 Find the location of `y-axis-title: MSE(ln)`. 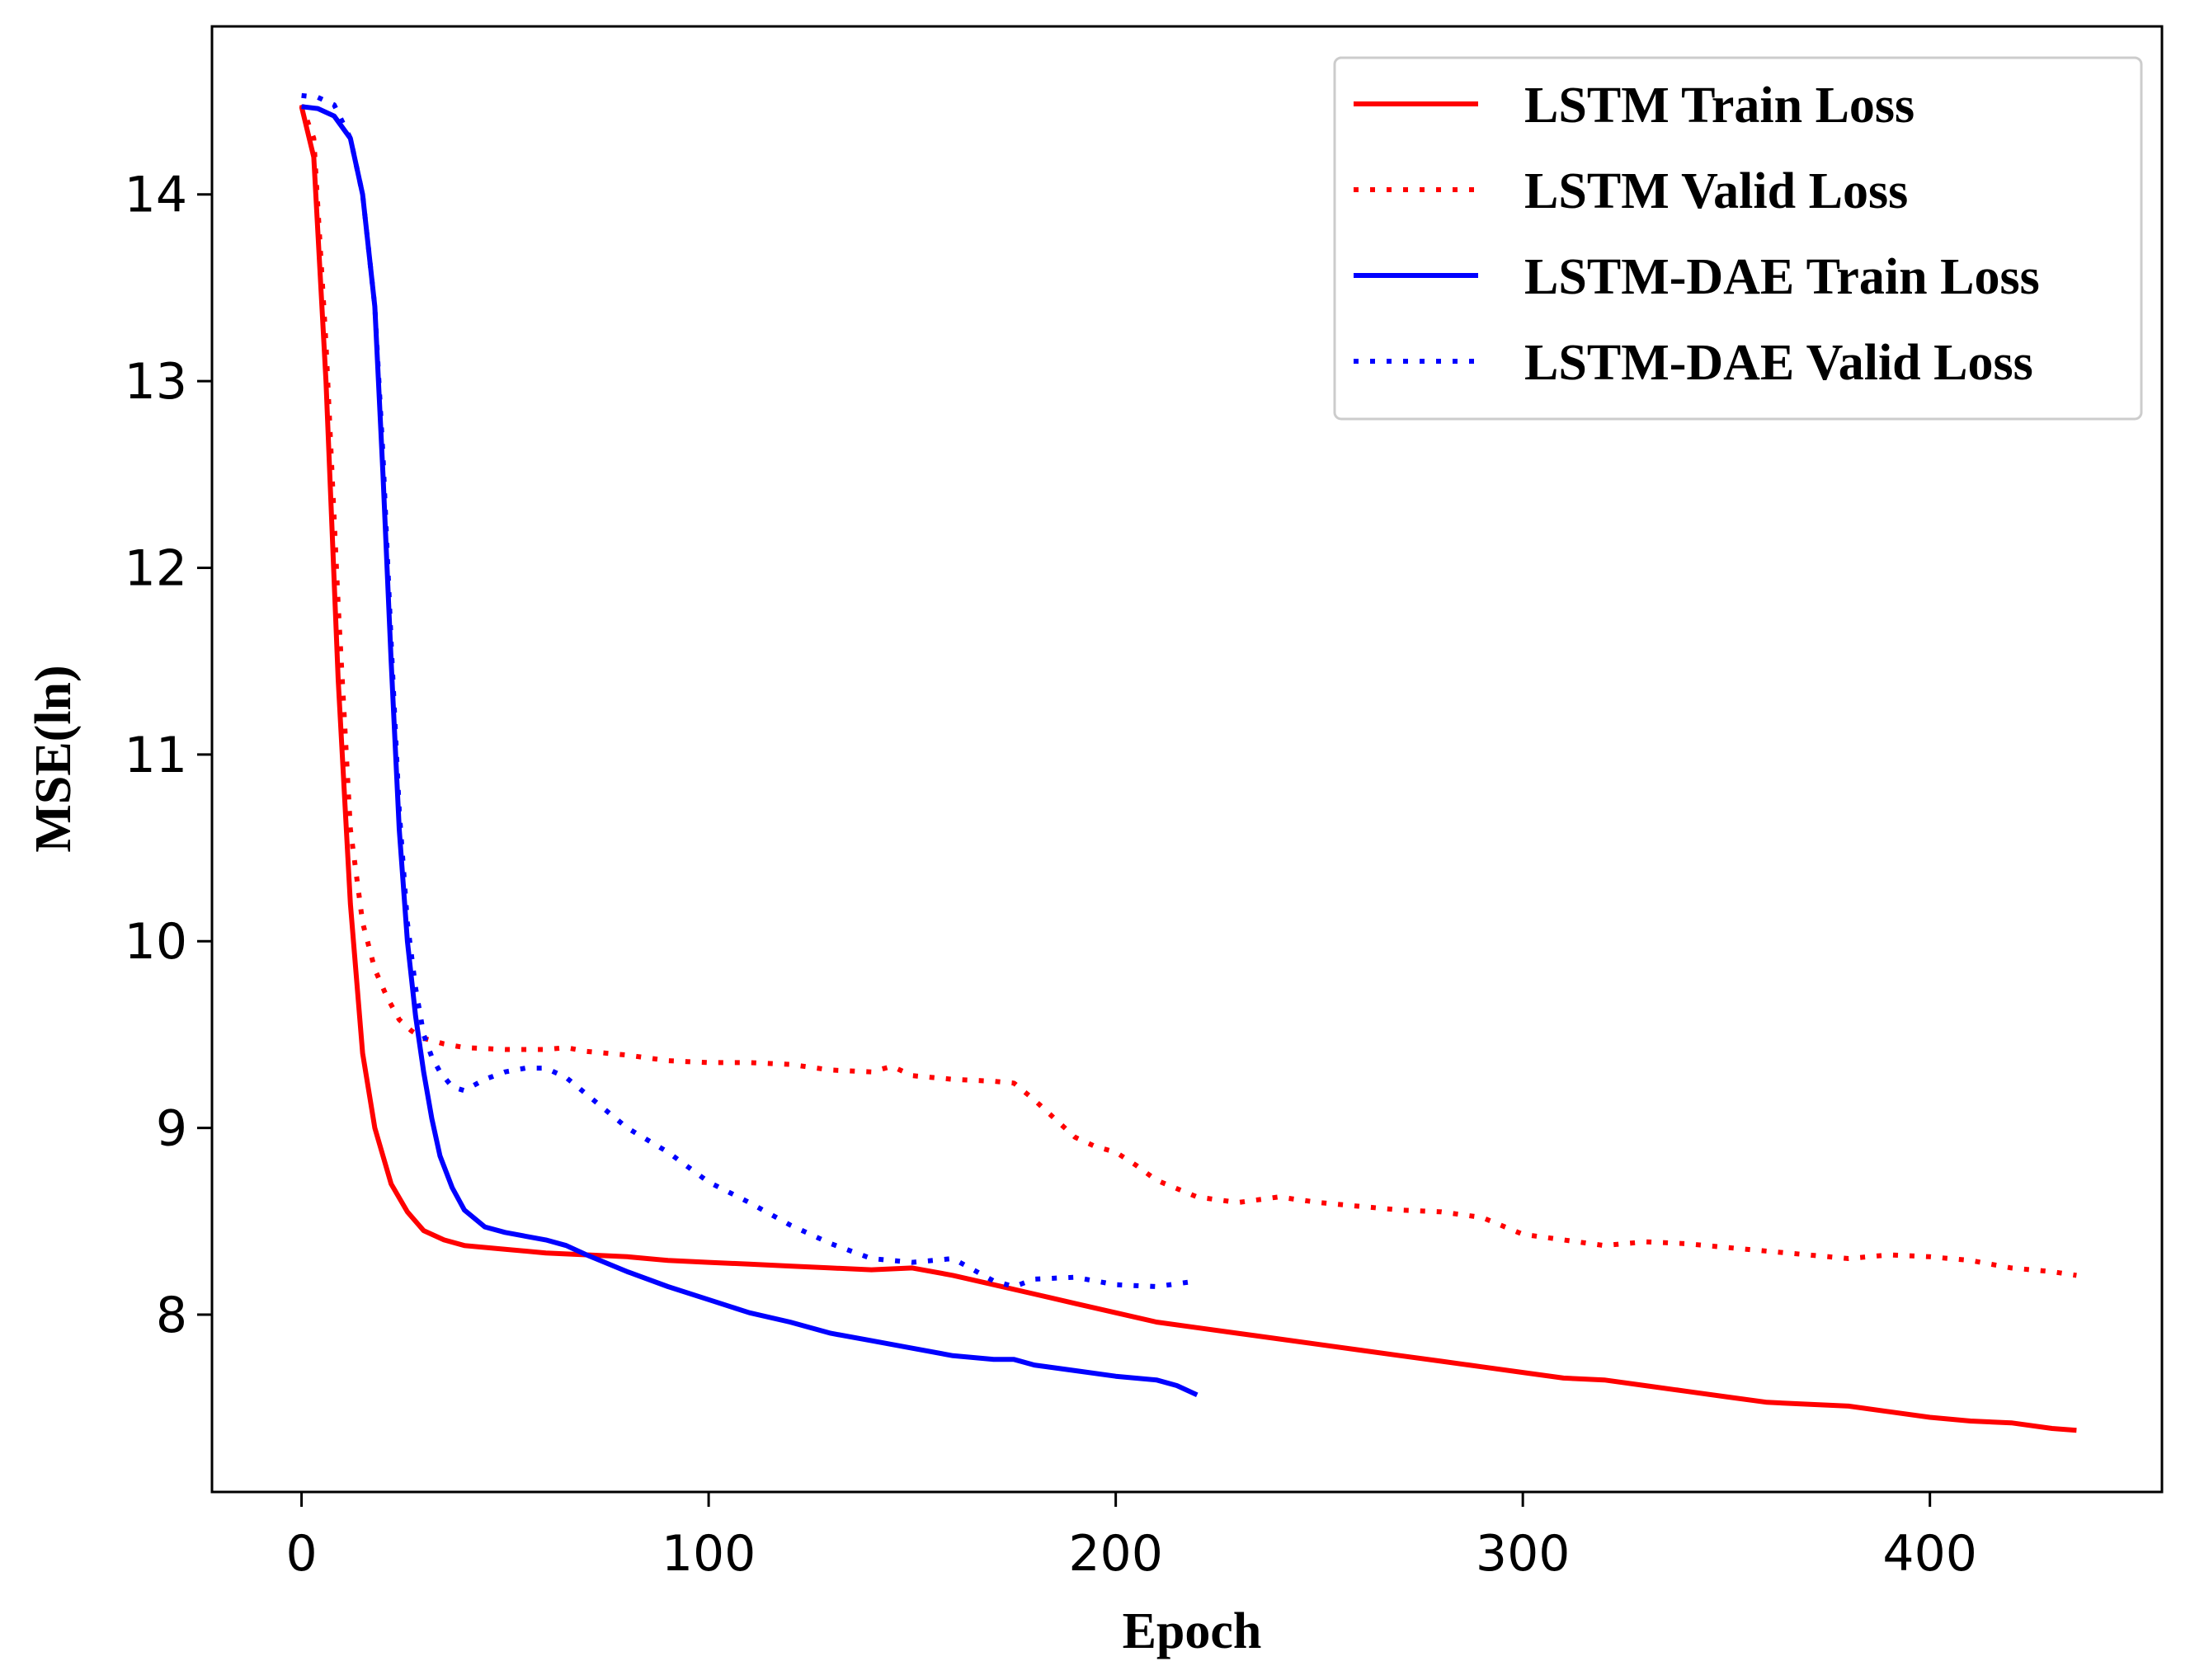

y-axis-title: MSE(ln) is located at coordinates (54, 758).